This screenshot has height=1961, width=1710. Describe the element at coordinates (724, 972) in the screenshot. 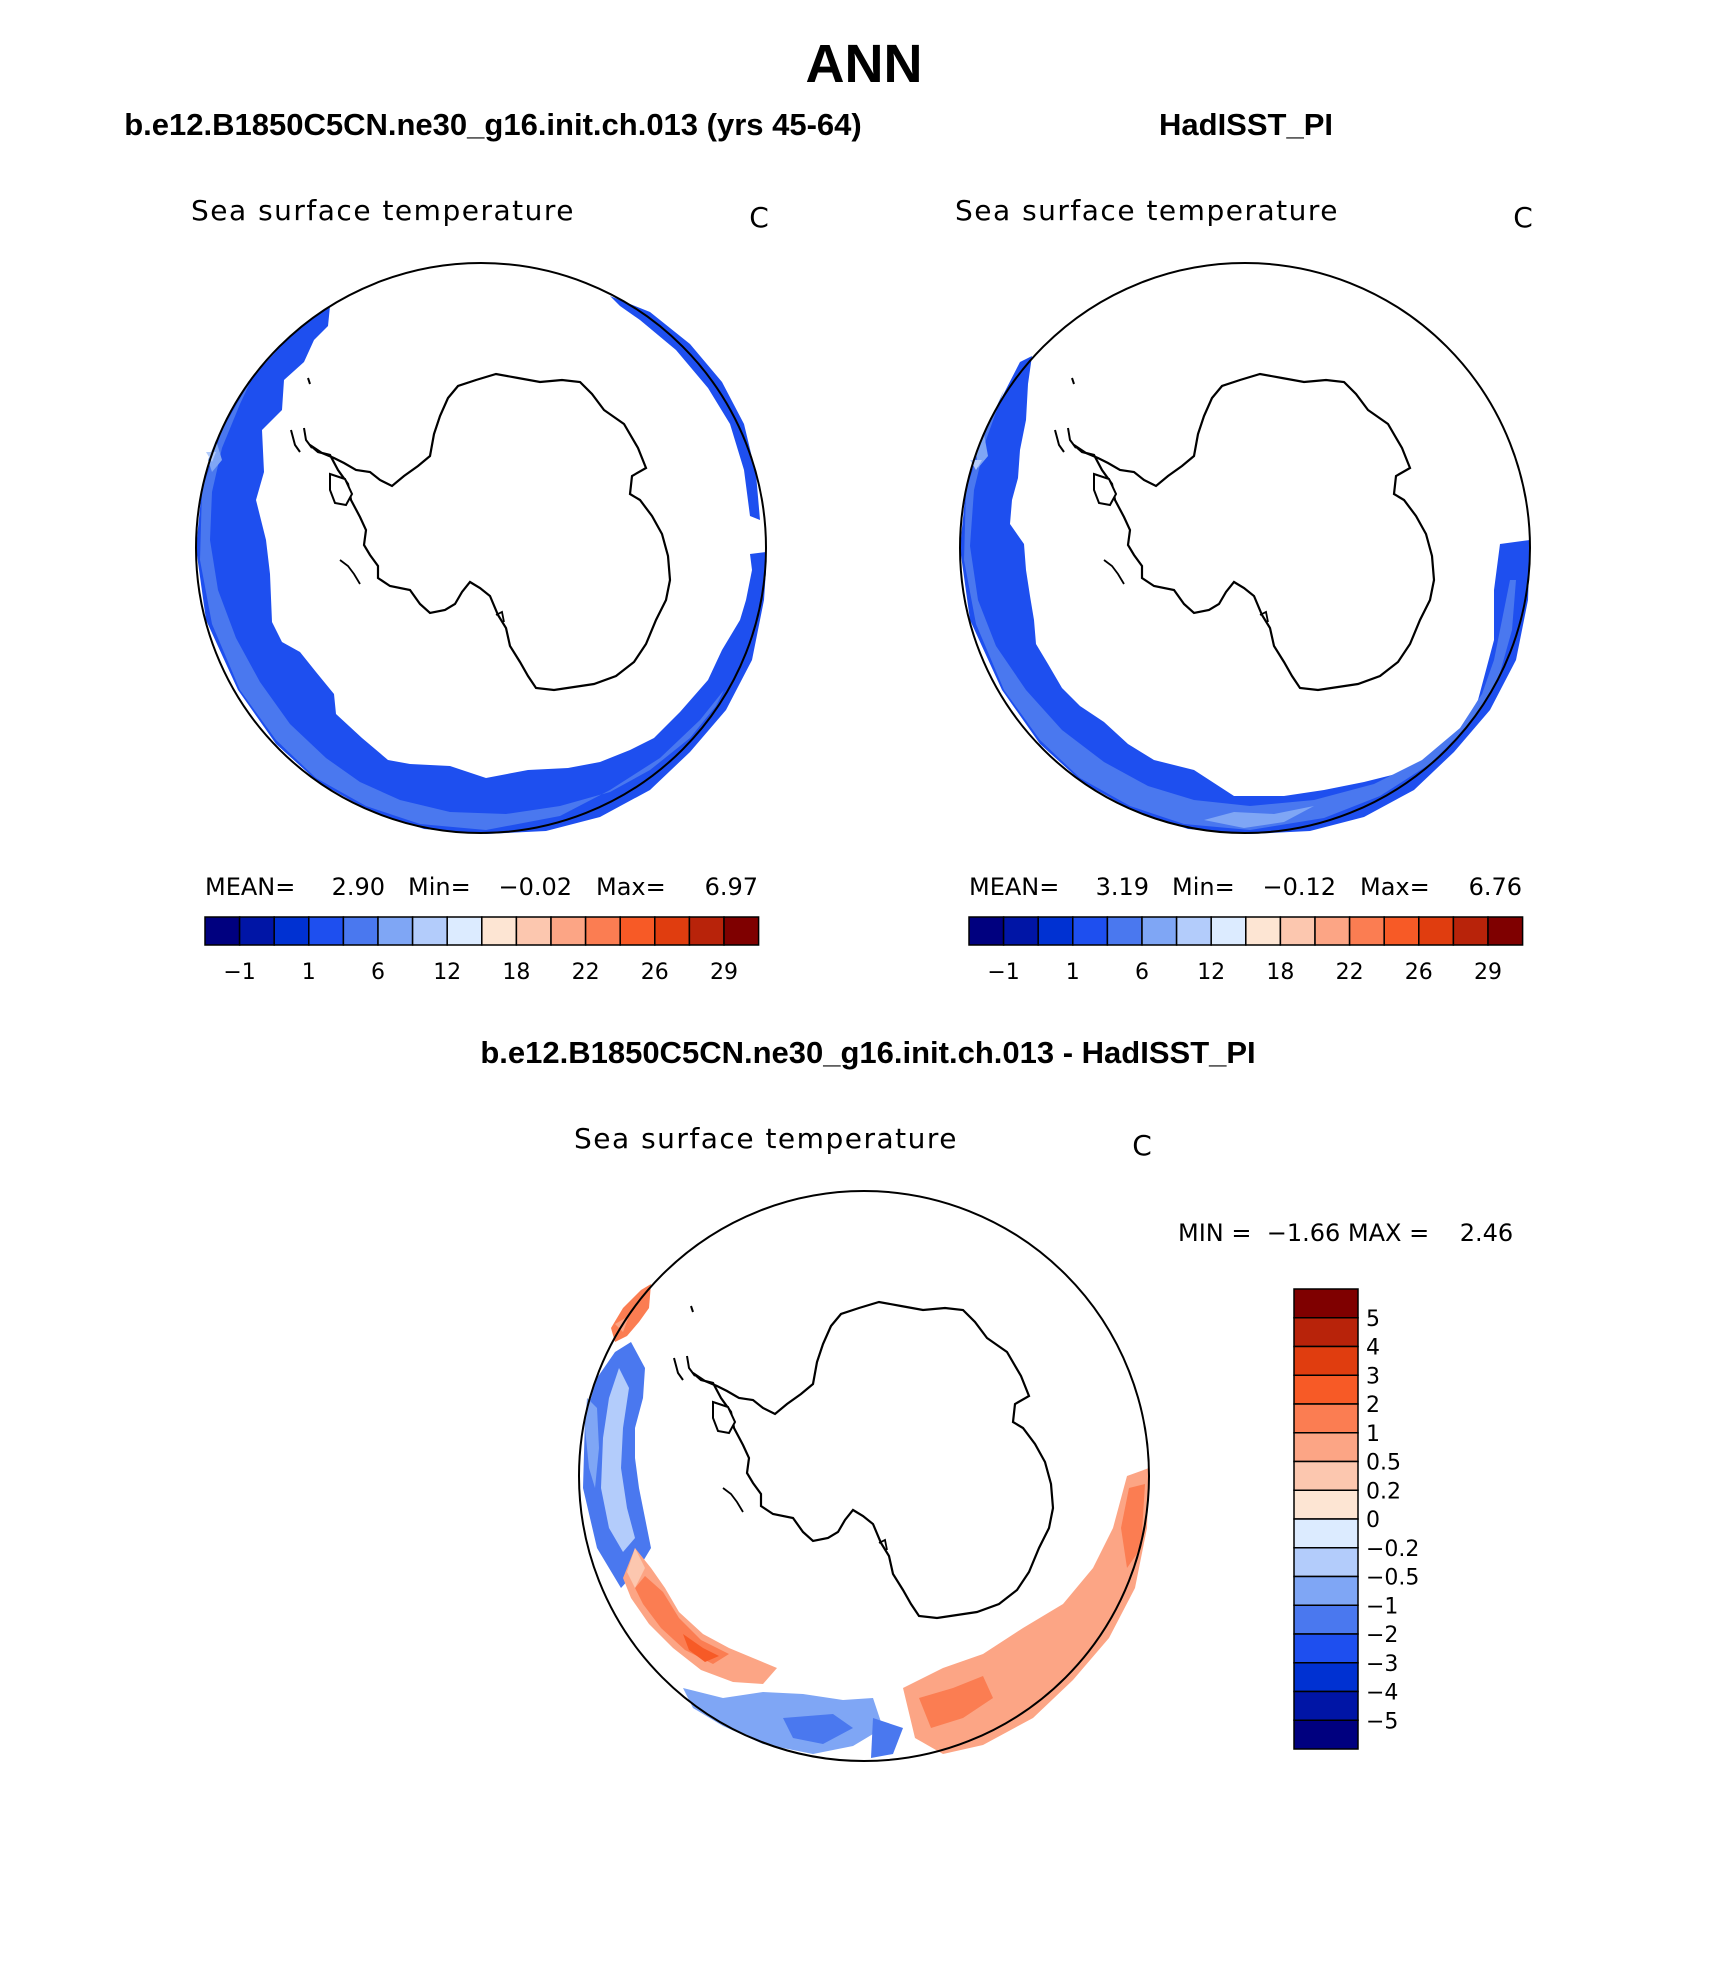

I see `model-colorbar-tick-label: 29` at that location.